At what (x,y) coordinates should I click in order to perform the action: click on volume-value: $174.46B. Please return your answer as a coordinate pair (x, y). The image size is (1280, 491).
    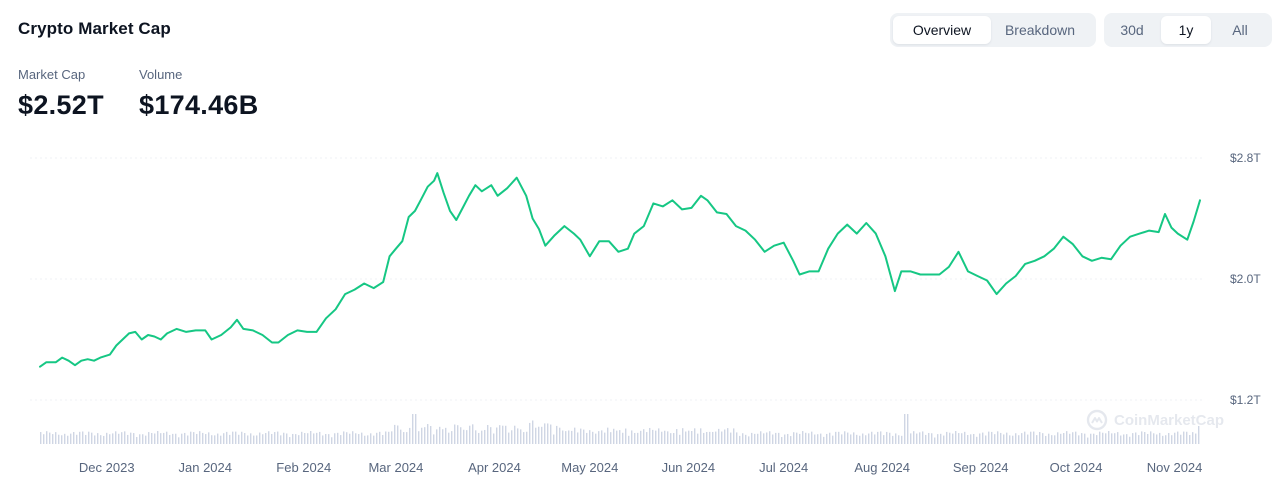
    Looking at the image, I should click on (199, 105).